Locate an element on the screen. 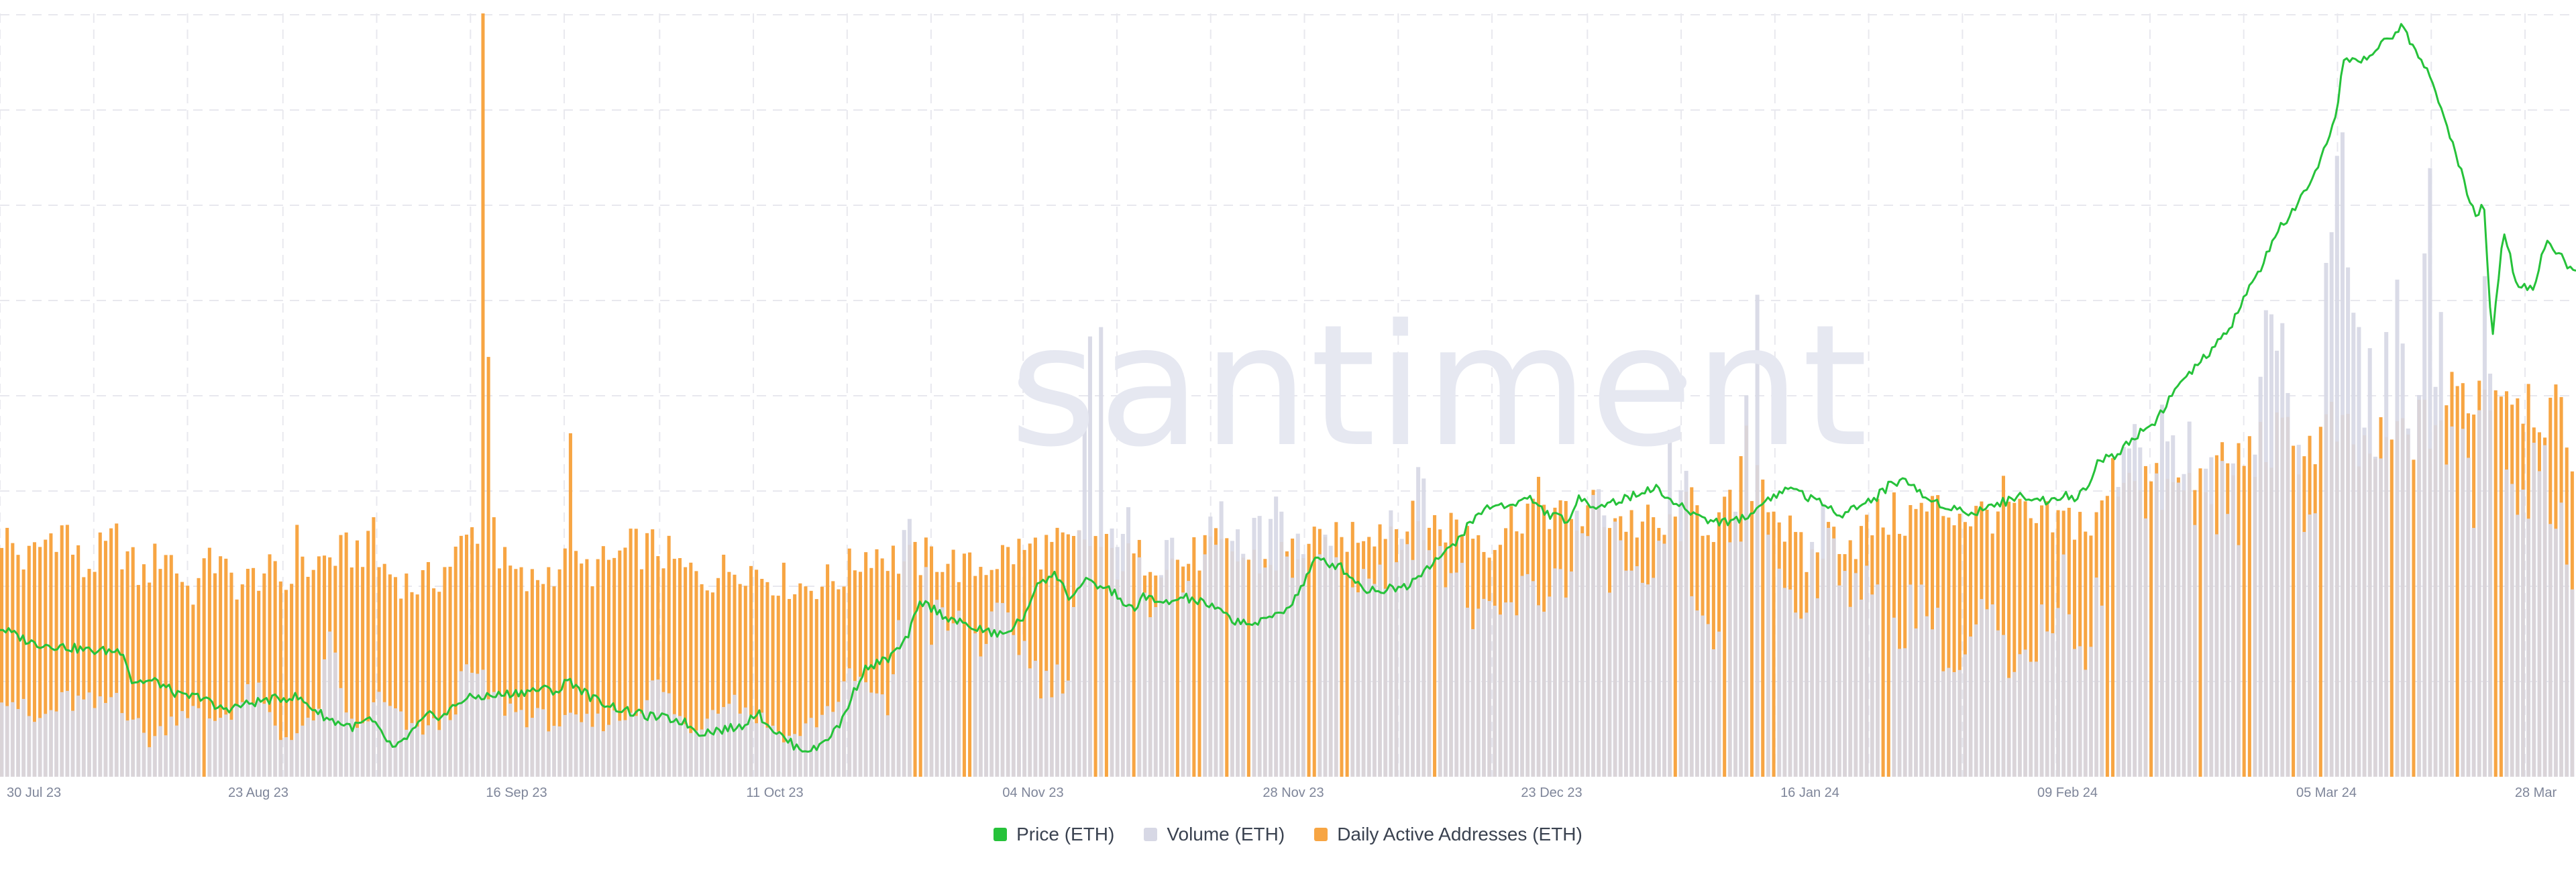  legend-item-daa: Daily Active Addresses (ETH) is located at coordinates (1448, 834).